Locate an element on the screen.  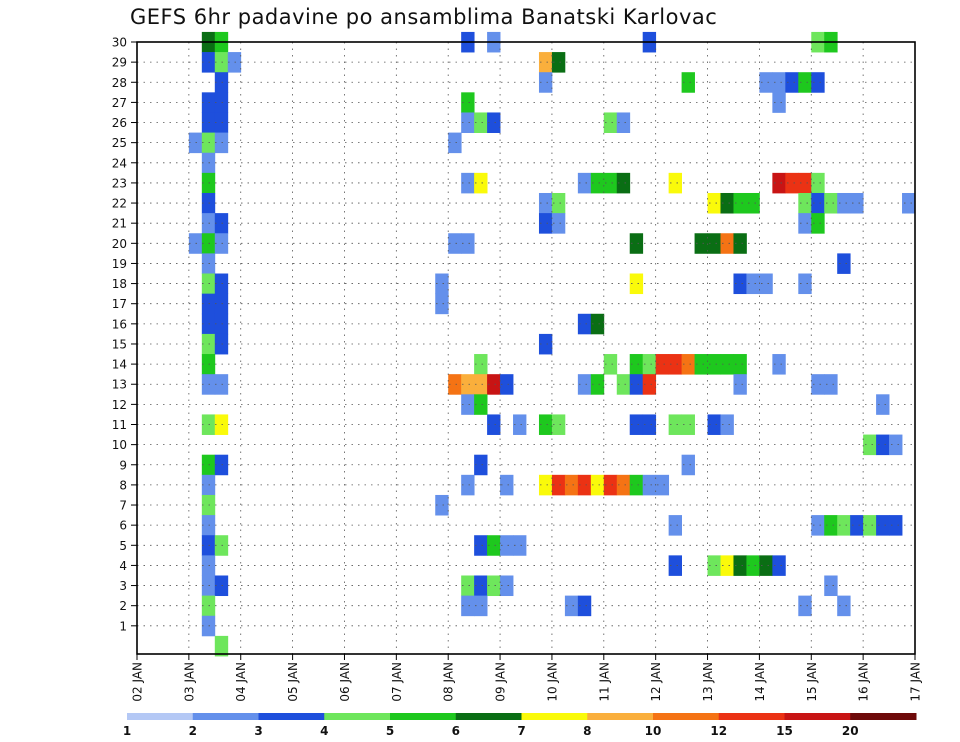
y-tick-label: 10 is located at coordinates (119, 445).